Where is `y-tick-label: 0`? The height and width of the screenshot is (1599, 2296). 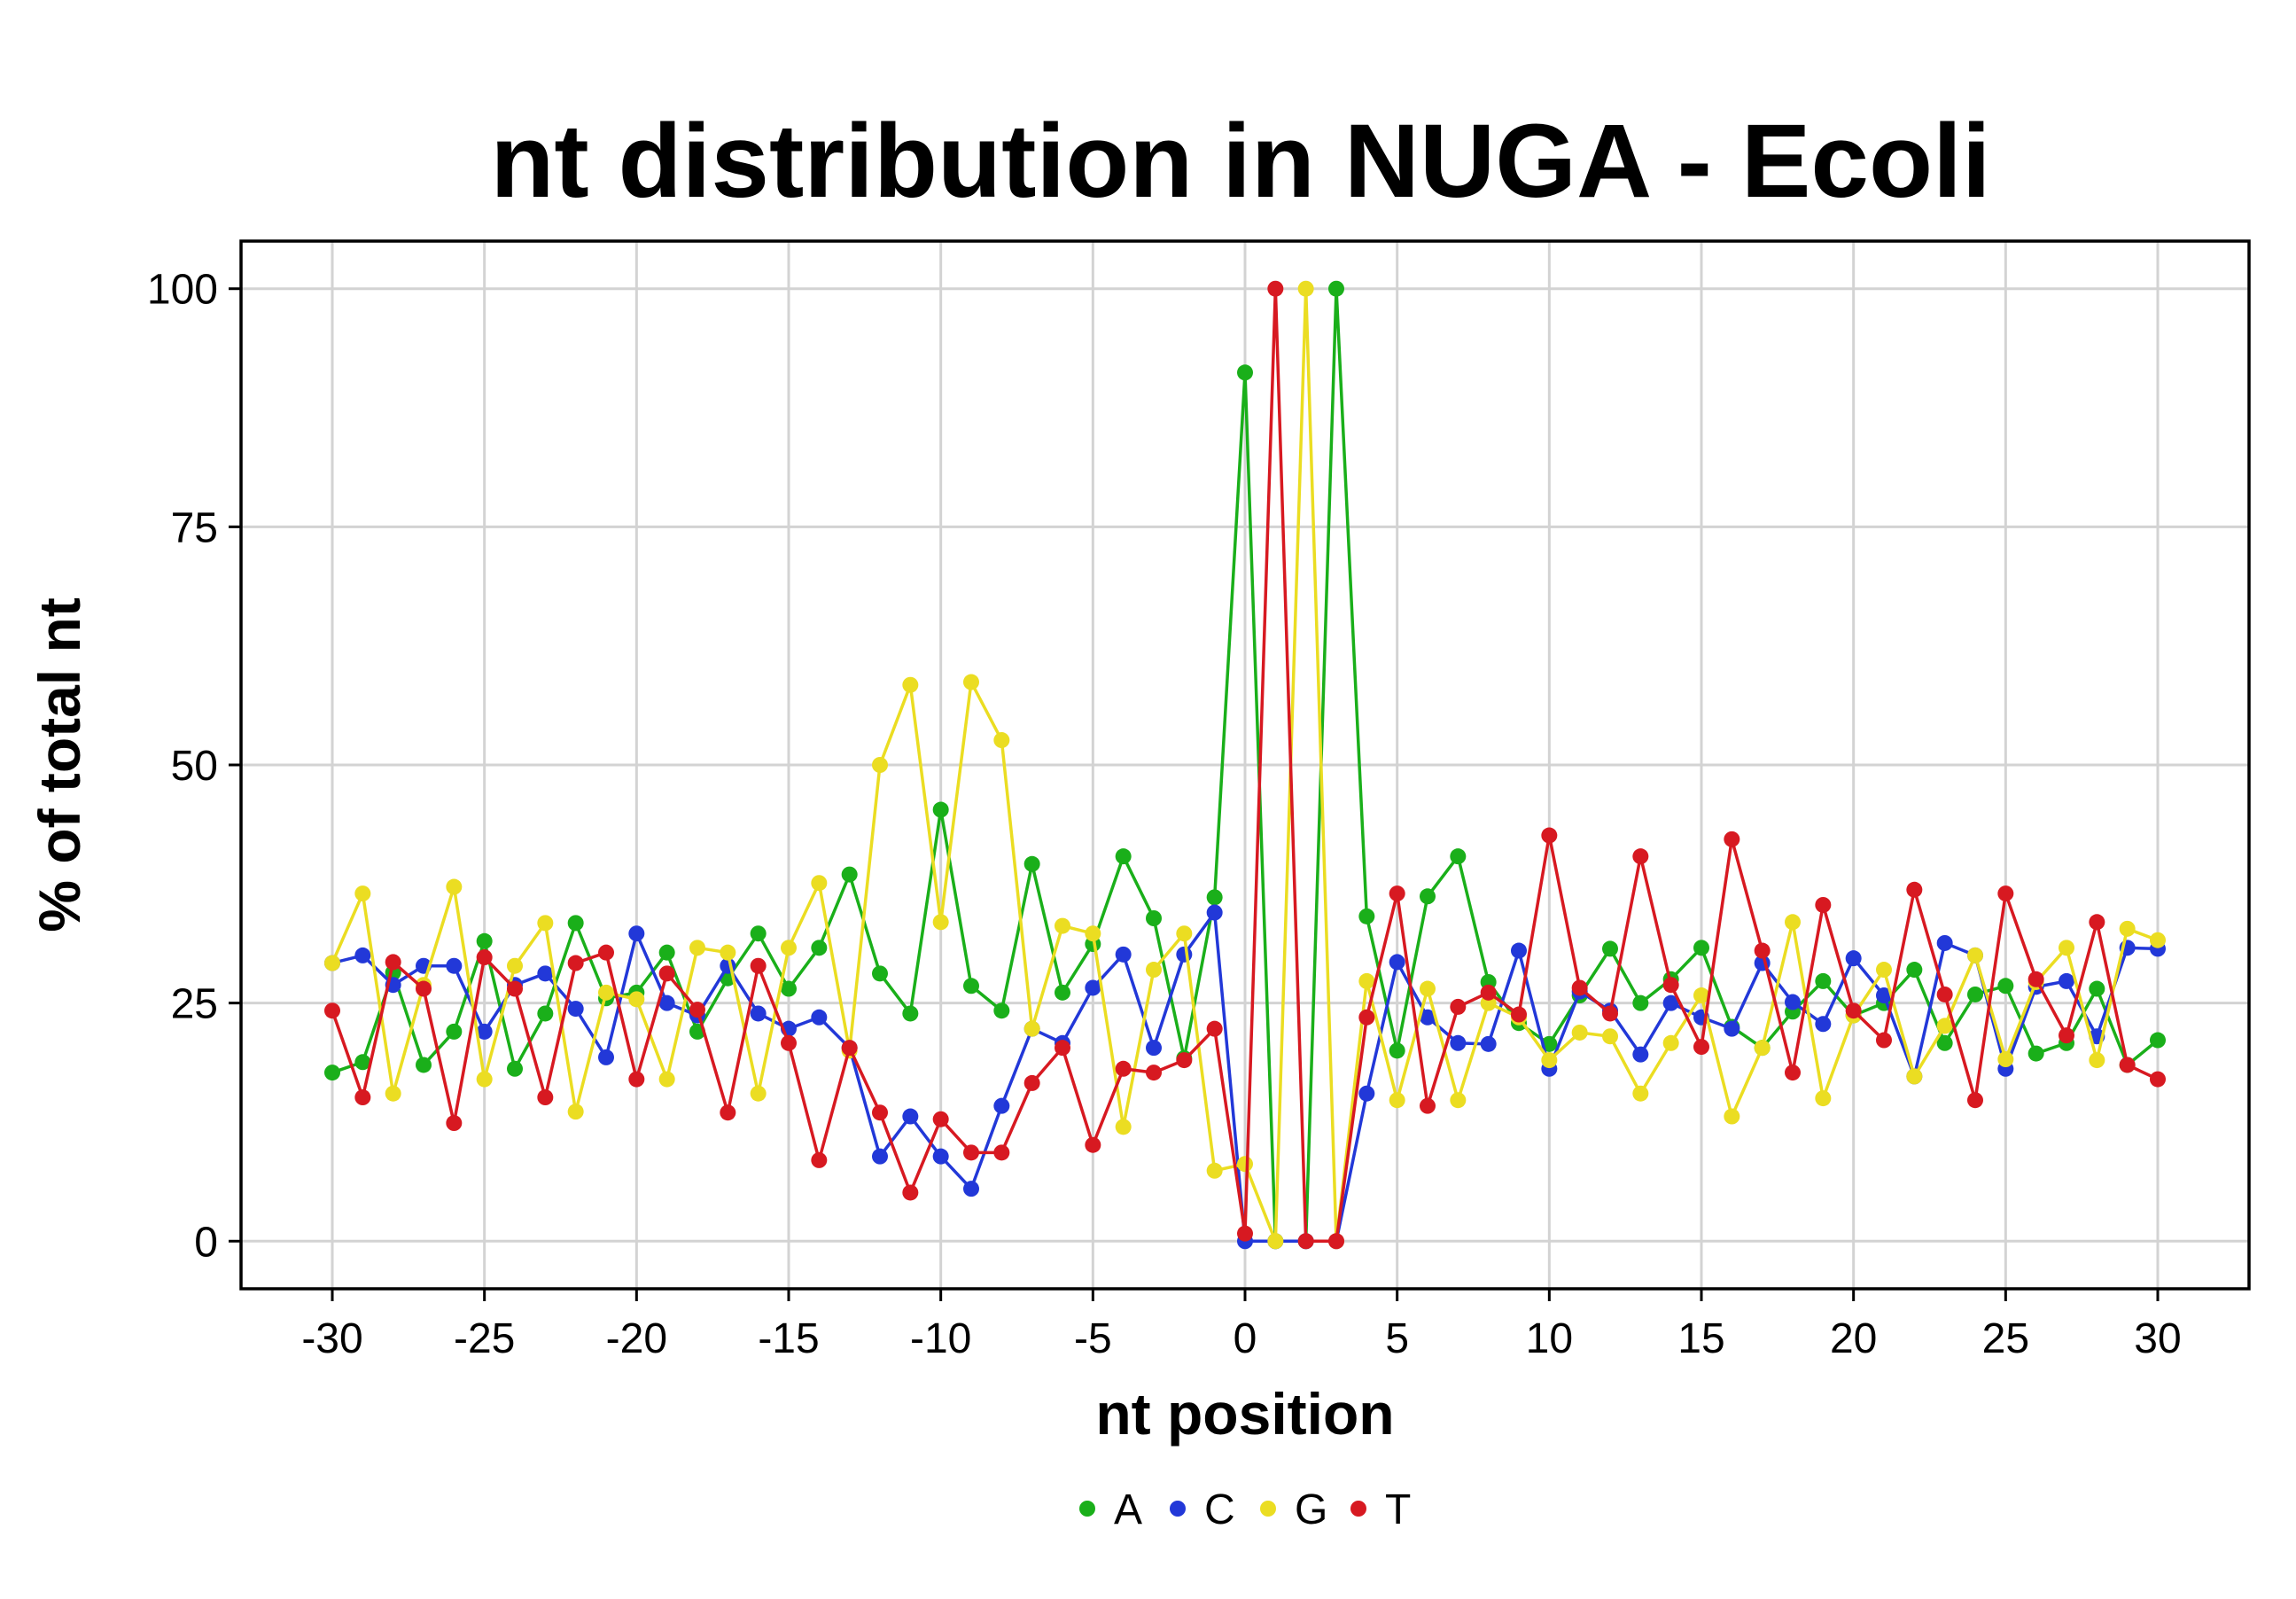
y-tick-label: 0 is located at coordinates (206, 1242).